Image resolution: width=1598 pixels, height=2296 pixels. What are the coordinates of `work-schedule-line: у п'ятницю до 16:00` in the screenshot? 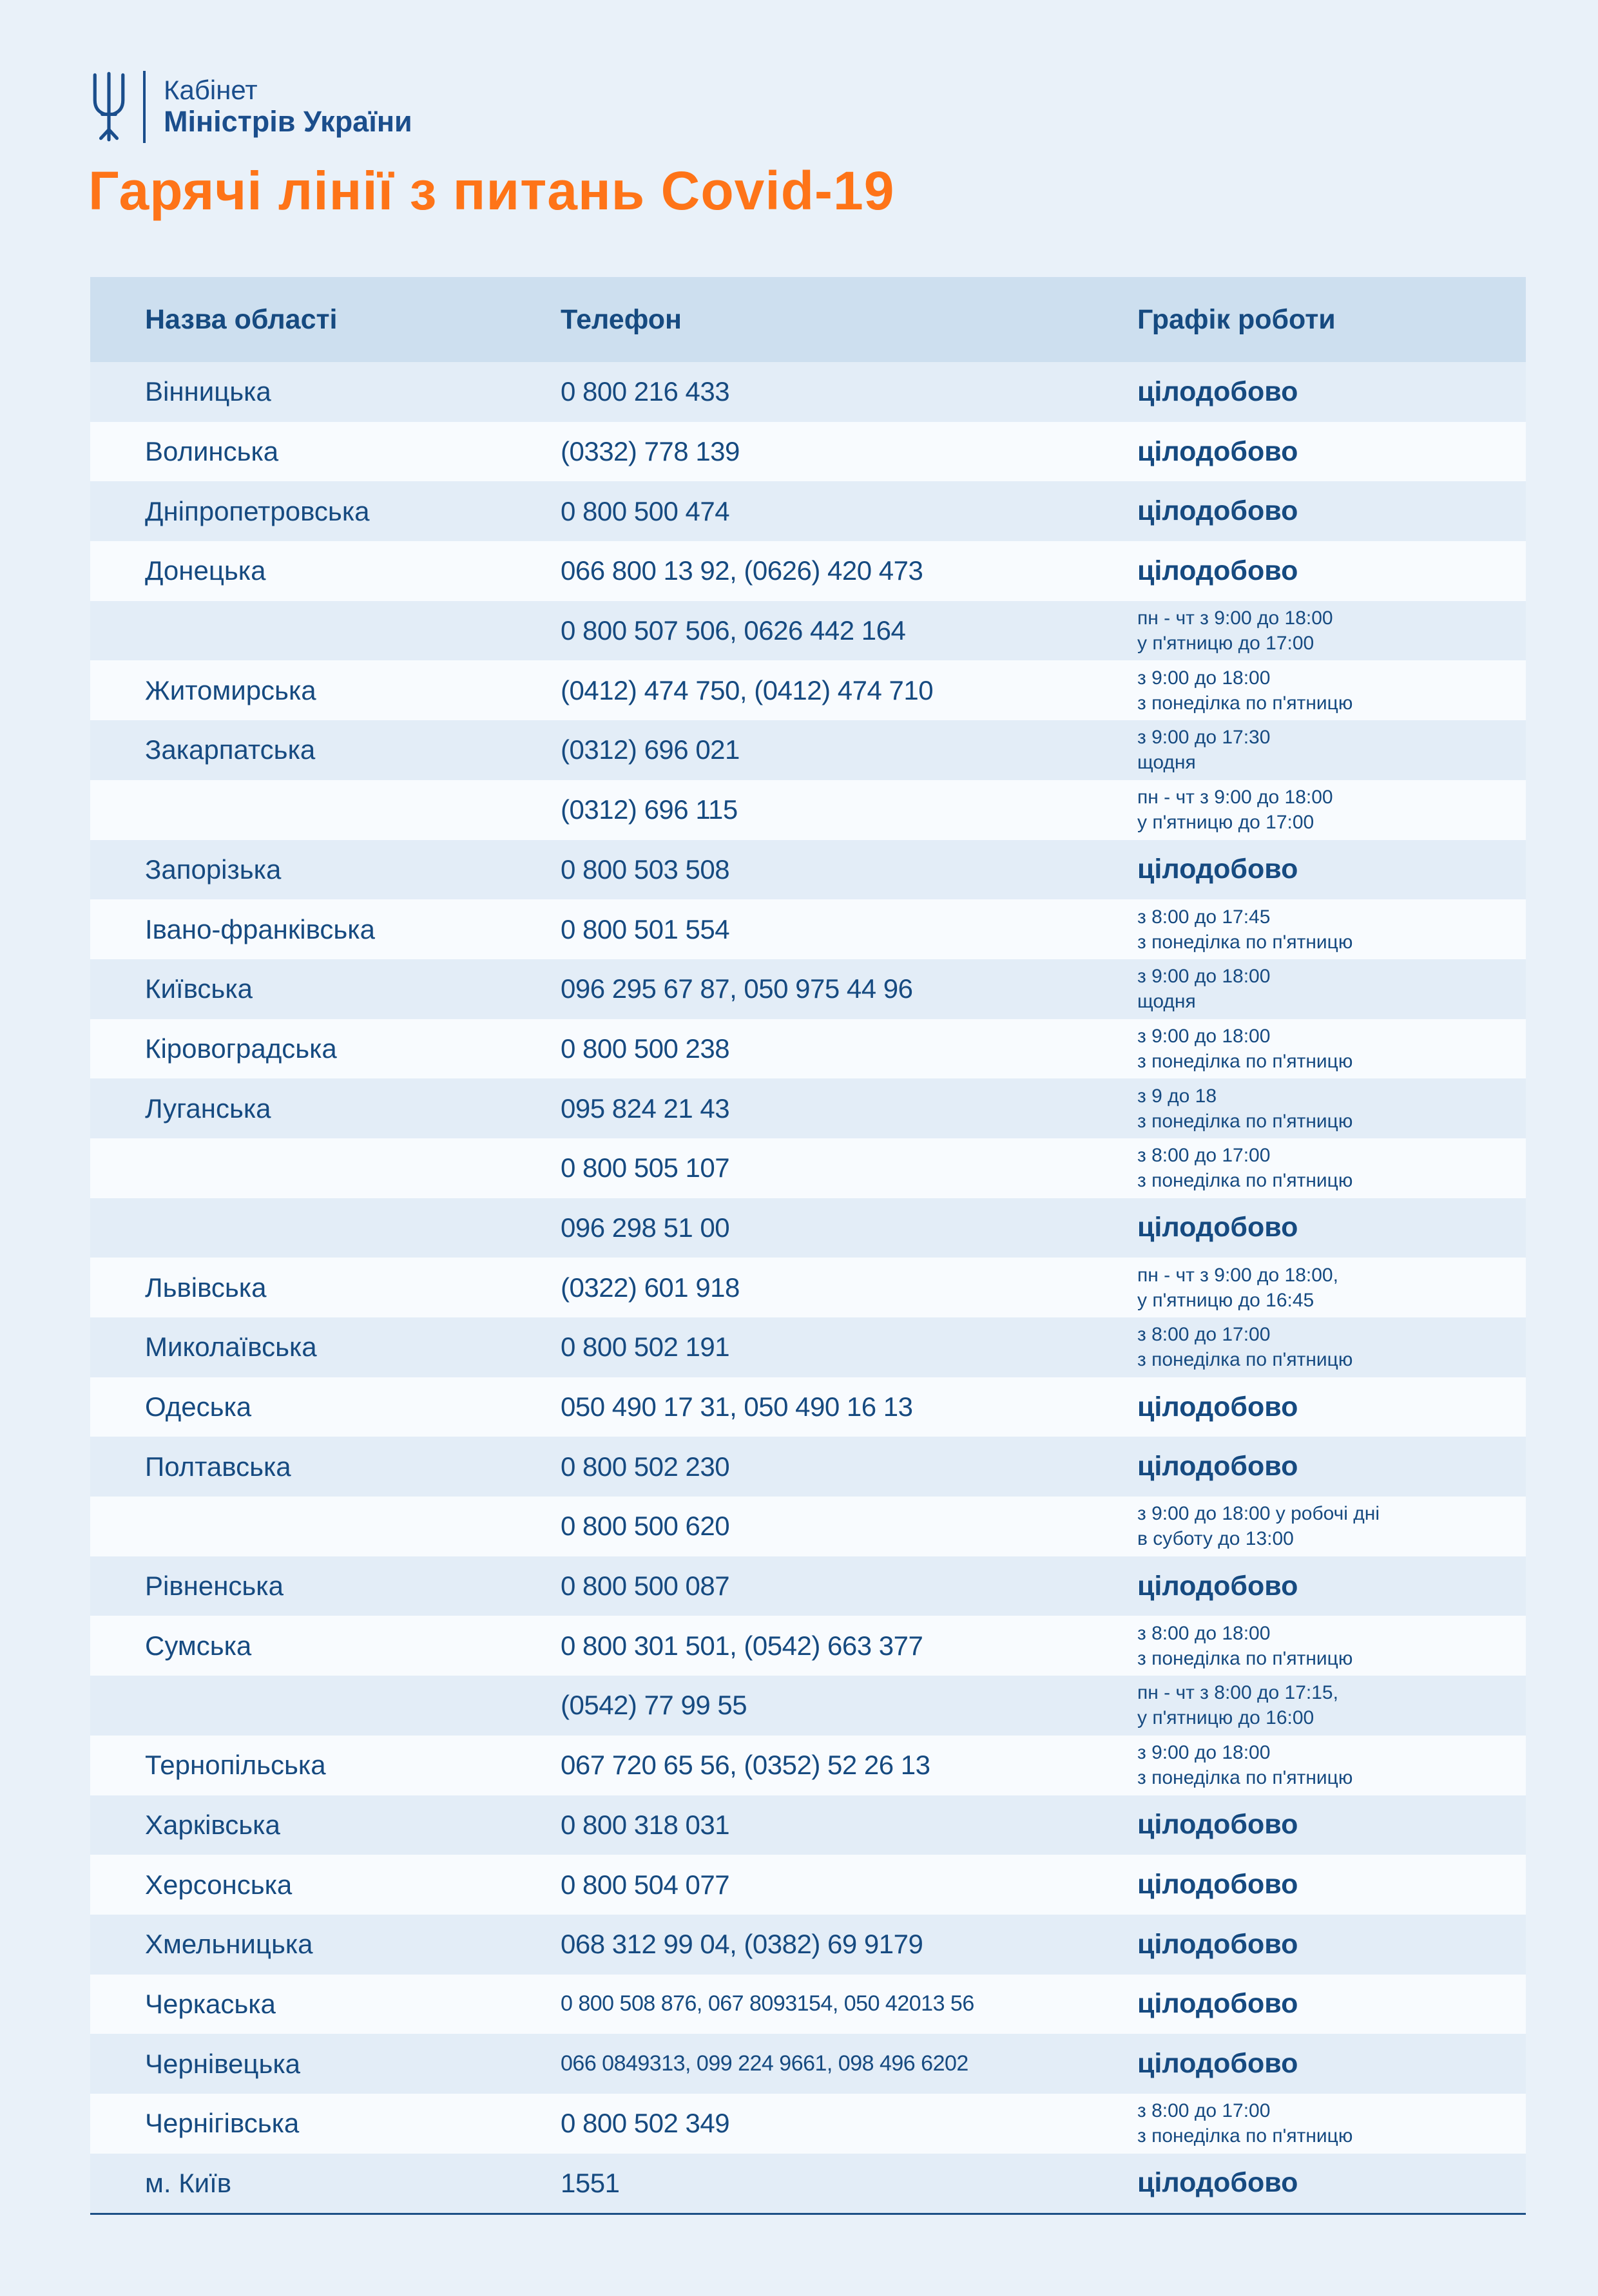 It's located at (1226, 1718).